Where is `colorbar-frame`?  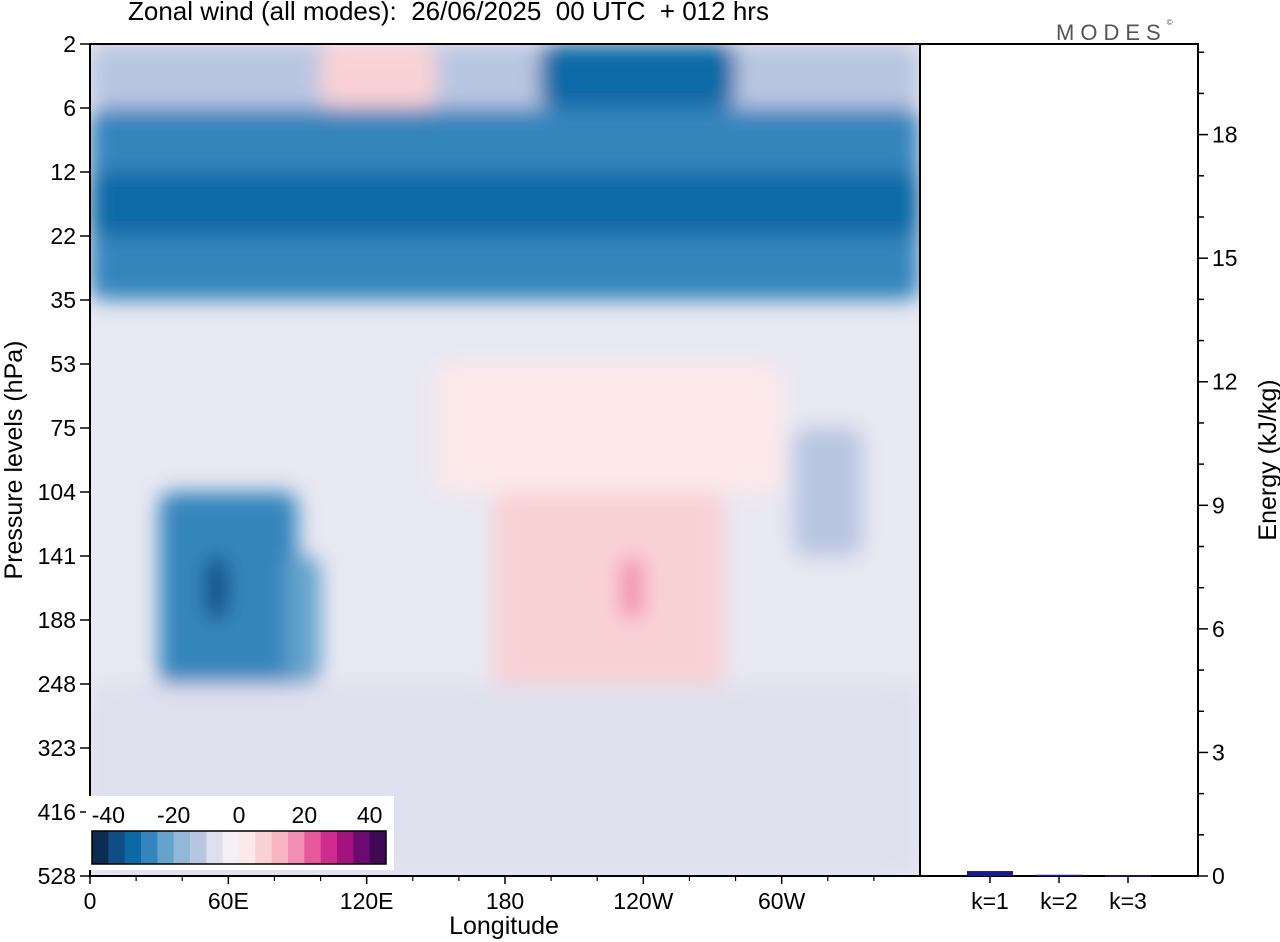 colorbar-frame is located at coordinates (239, 847).